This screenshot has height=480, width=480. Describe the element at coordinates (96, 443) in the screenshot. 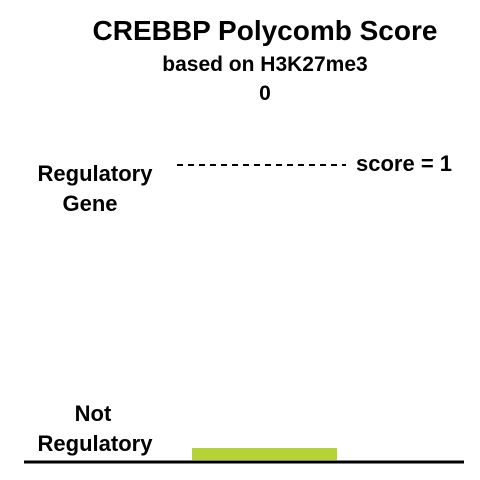

I see `y-axis-bottom-label-line2: Regulatory` at that location.